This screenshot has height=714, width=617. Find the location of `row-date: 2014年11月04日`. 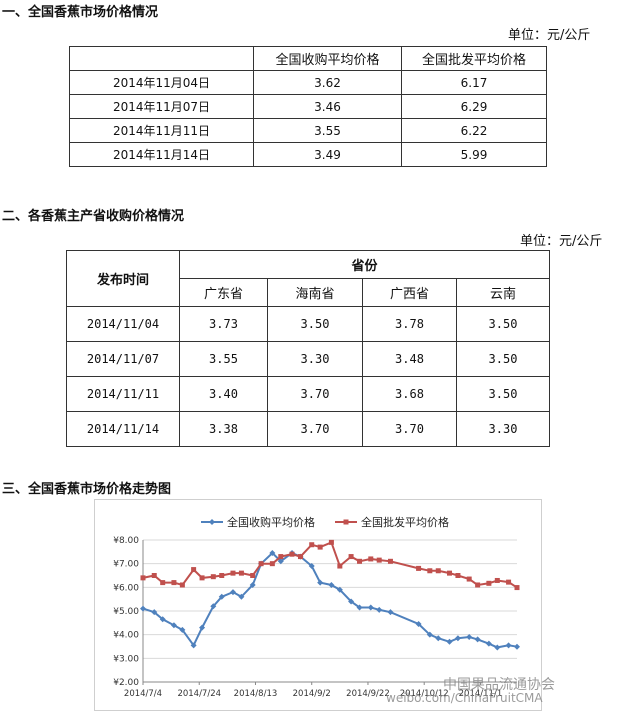

row-date: 2014年11月04日 is located at coordinates (161, 82).